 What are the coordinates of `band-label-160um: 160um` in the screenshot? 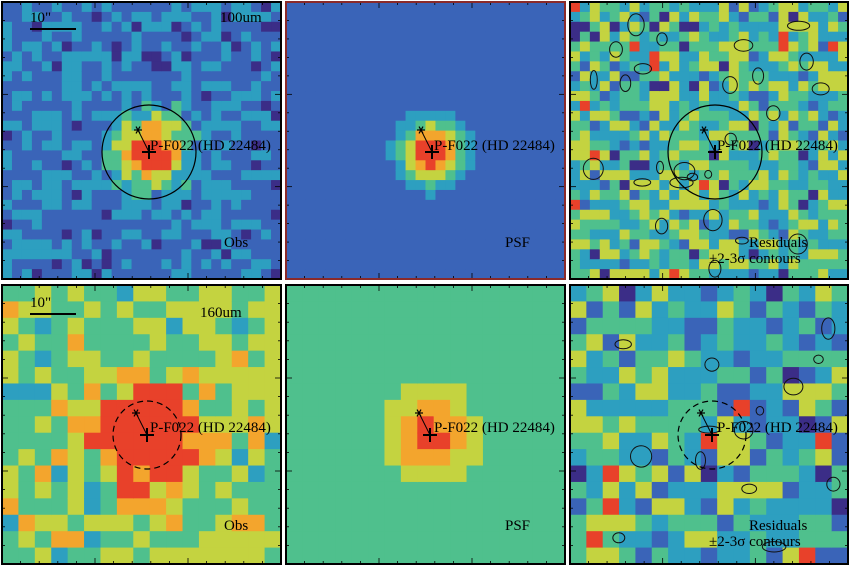 It's located at (221, 313).